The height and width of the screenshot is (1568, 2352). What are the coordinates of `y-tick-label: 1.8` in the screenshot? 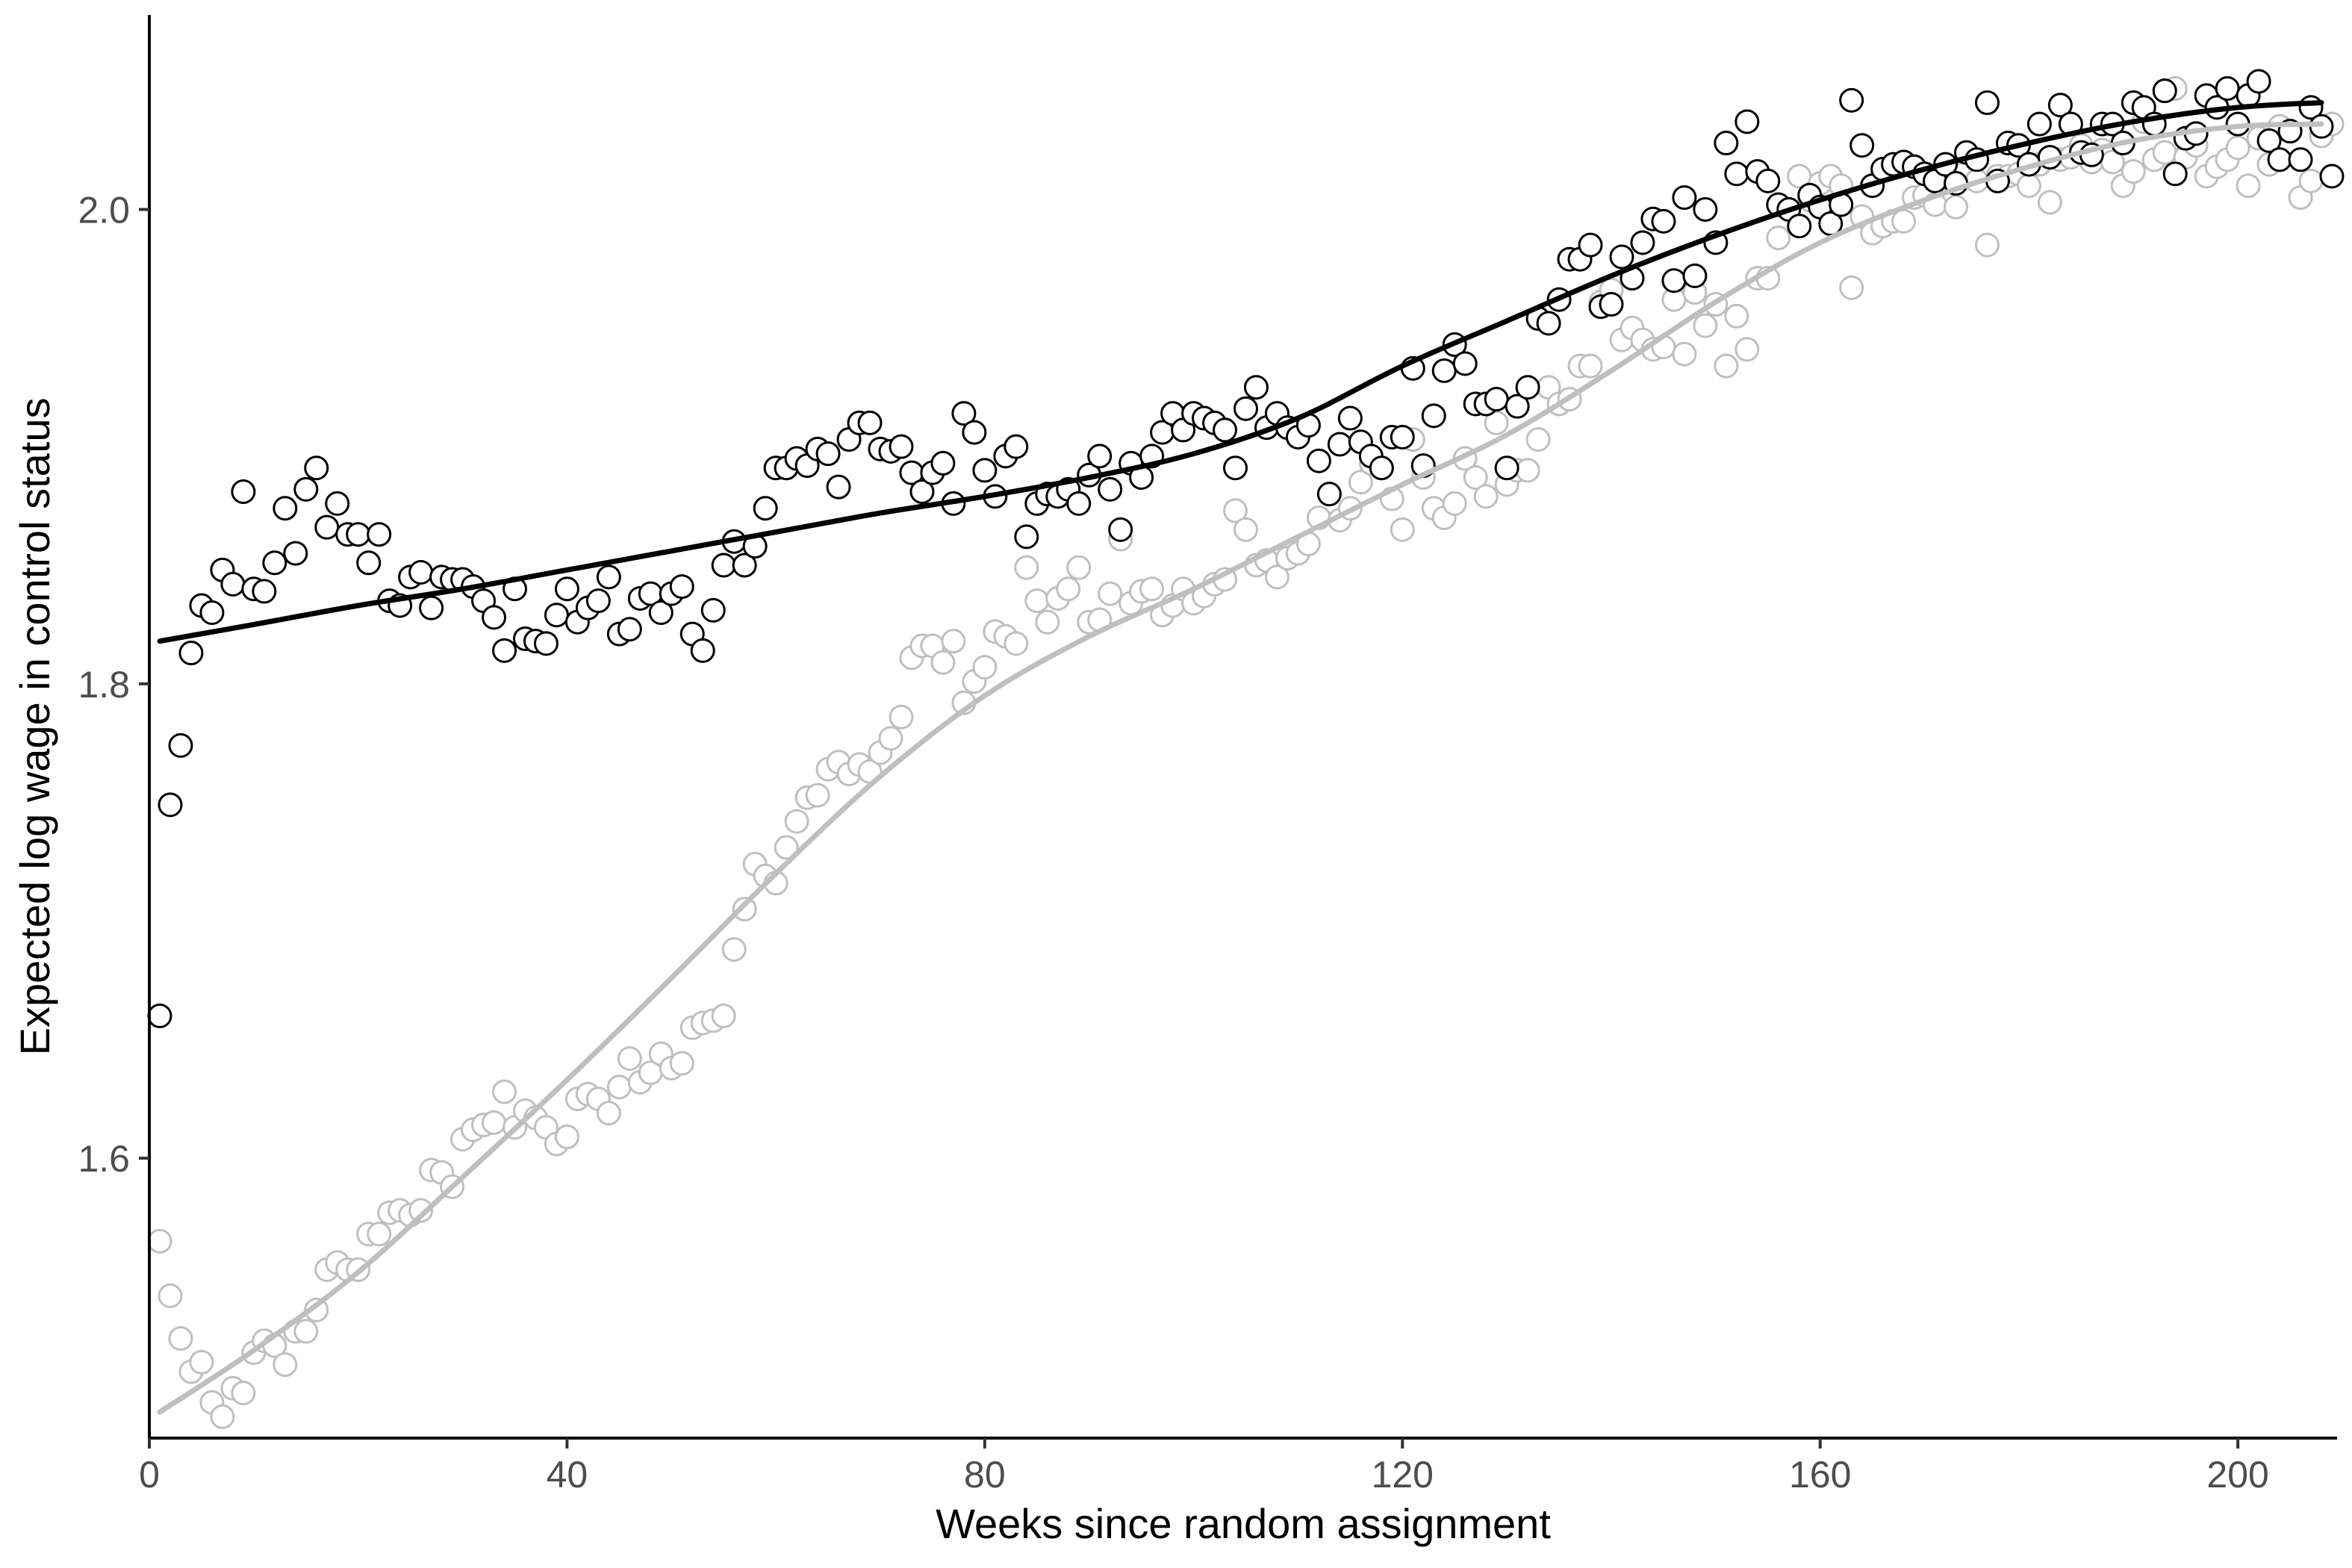 It's located at (104, 685).